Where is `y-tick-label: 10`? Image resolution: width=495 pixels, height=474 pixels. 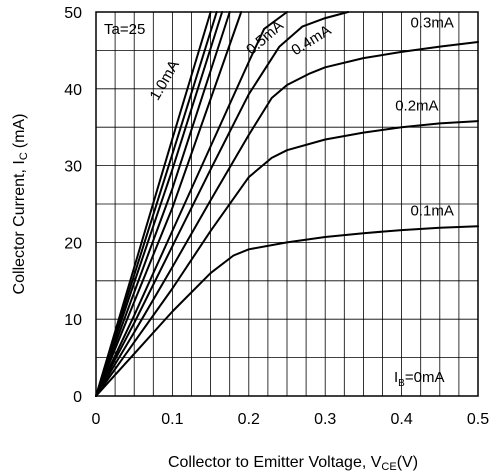
y-tick-label: 10 is located at coordinates (73, 320).